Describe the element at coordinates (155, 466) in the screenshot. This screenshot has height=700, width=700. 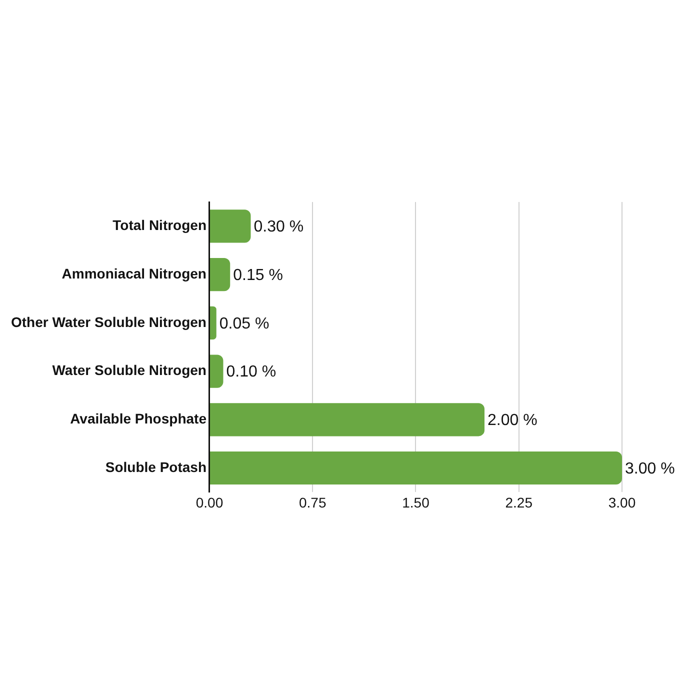
I see `y-tick-label: Soluble Potash` at that location.